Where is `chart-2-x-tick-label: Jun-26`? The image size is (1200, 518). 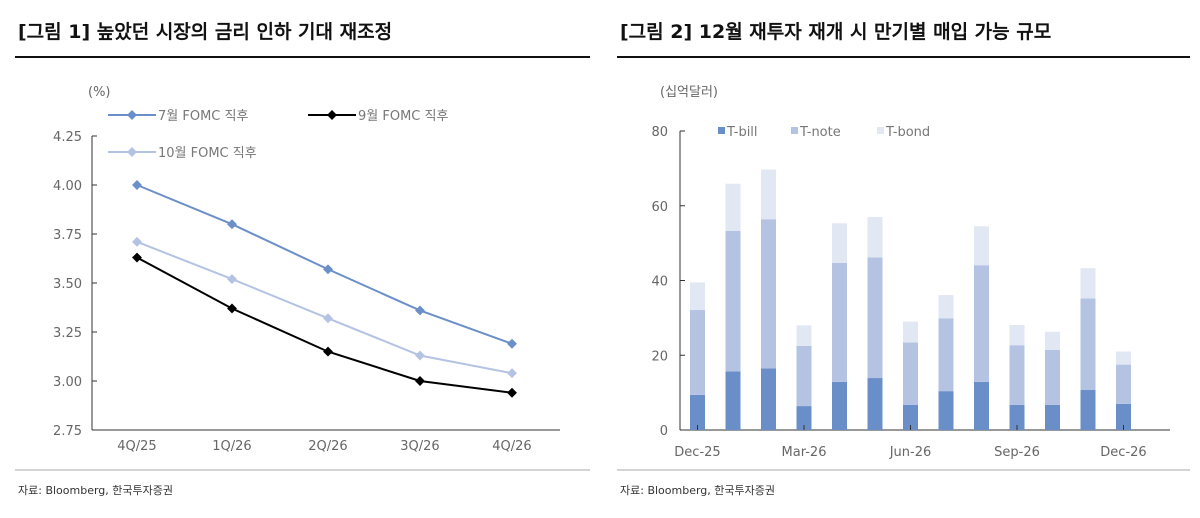 chart-2-x-tick-label: Jun-26 is located at coordinates (910, 452).